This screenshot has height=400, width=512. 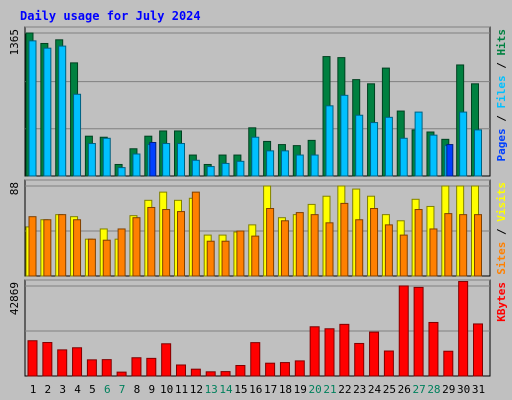 What do you see at coordinates (110, 16) in the screenshot?
I see `chart-title: Daily usage for July 2024` at bounding box center [110, 16].